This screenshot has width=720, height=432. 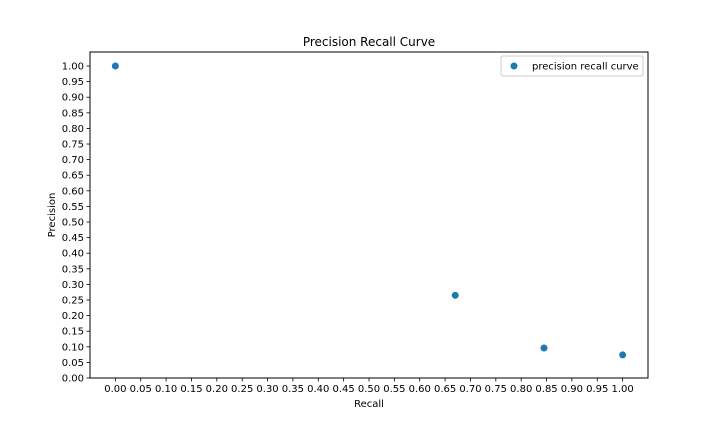 What do you see at coordinates (420, 389) in the screenshot?
I see `x-tick-label: 0.60` at bounding box center [420, 389].